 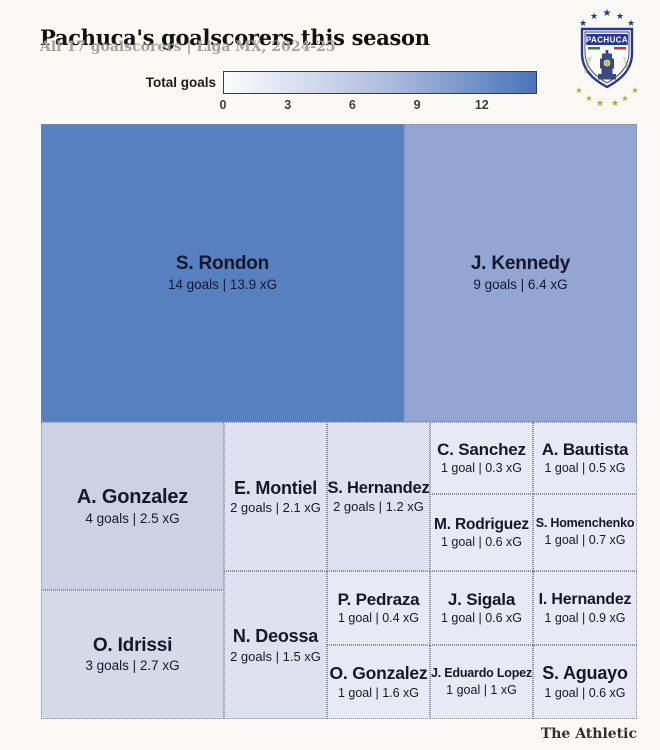 I want to click on treemap-tile-a-gonzalez: A. Gonzalez 4 goals | 2.5 xG, so click(x=132, y=506).